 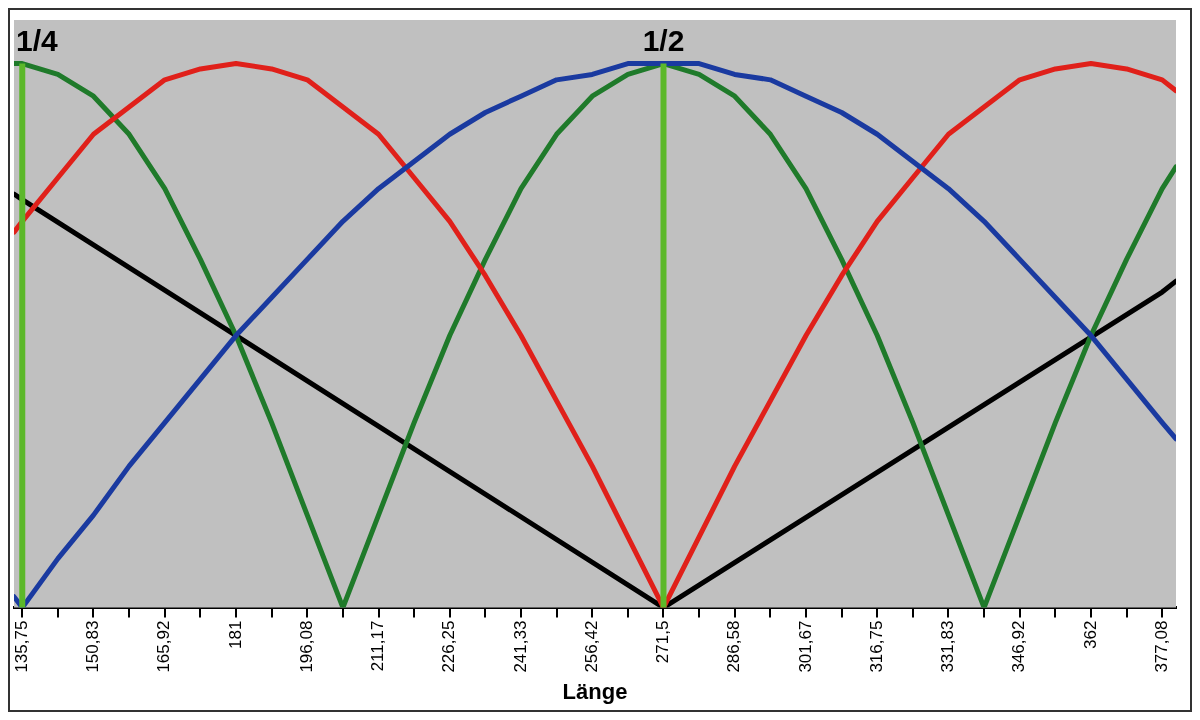 What do you see at coordinates (876, 646) in the screenshot?
I see `x-tick-label: 316,75` at bounding box center [876, 646].